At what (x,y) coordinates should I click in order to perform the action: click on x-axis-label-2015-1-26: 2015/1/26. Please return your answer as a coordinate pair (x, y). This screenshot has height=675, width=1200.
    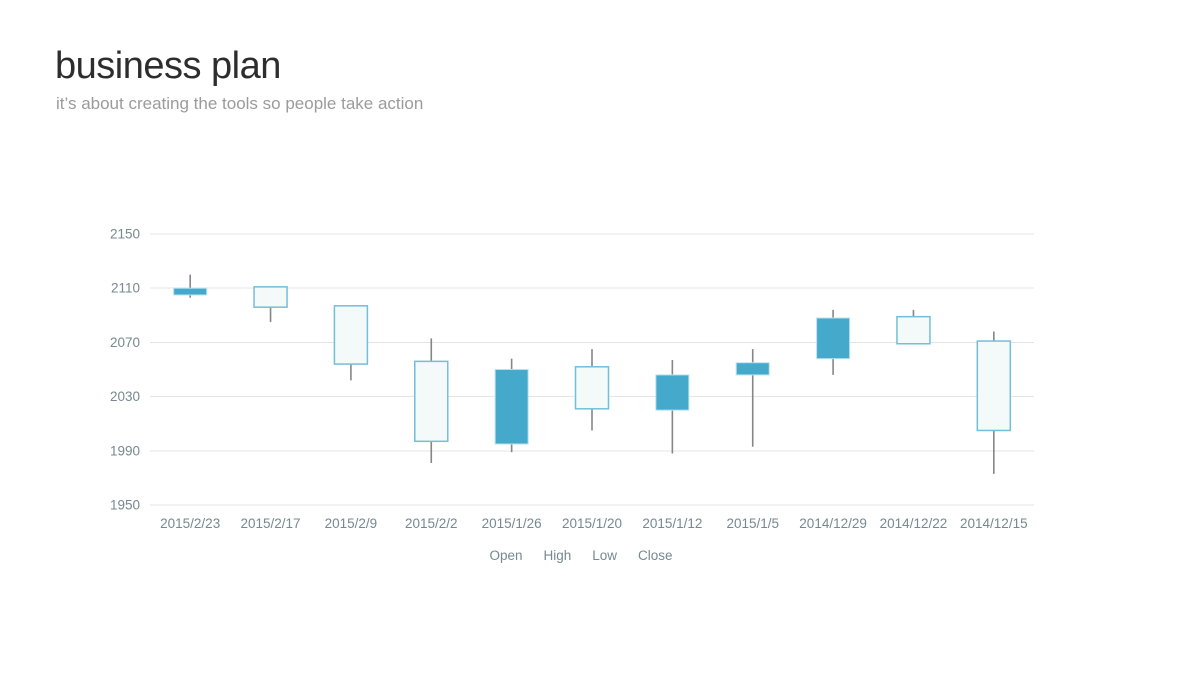
    Looking at the image, I should click on (512, 523).